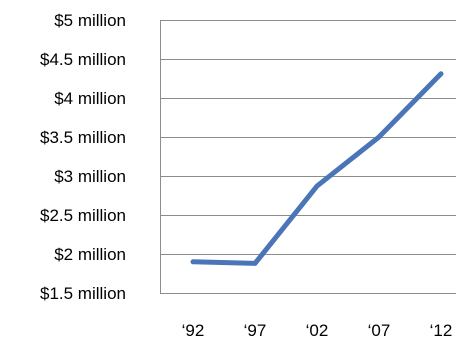 The width and height of the screenshot is (456, 339). Describe the element at coordinates (90, 98) in the screenshot. I see `y-tick-label: $4 million` at that location.